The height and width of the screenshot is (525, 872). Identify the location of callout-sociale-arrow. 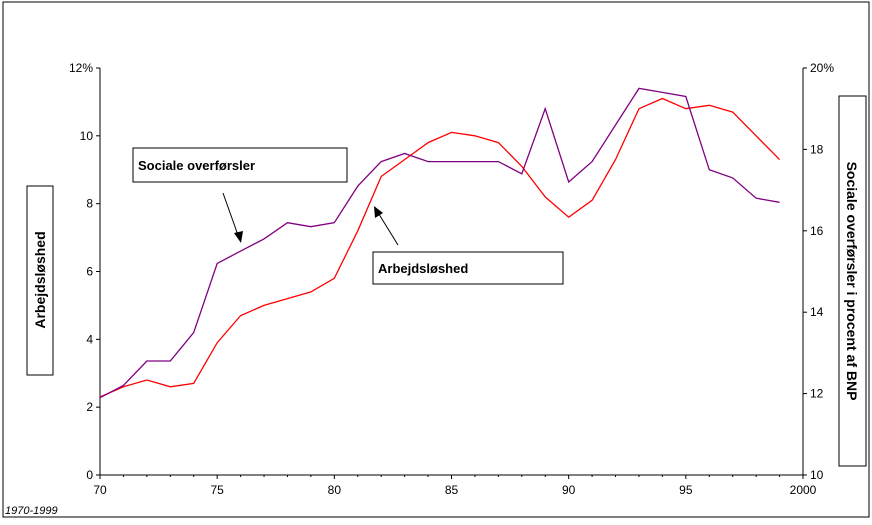
(231, 215).